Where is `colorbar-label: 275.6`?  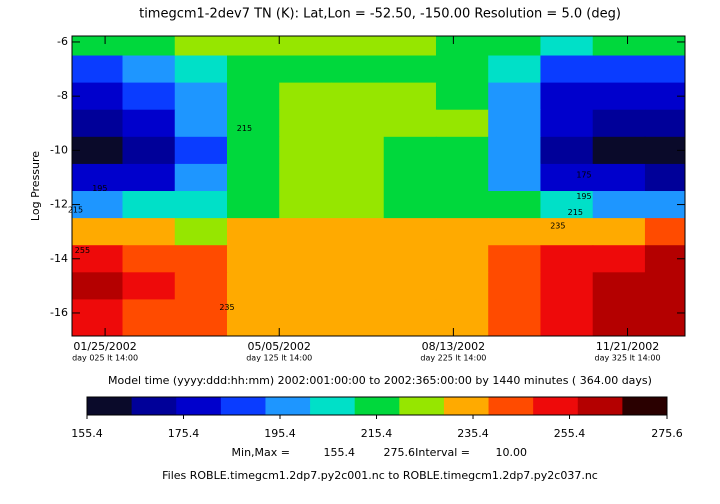 colorbar-label: 275.6 is located at coordinates (667, 433).